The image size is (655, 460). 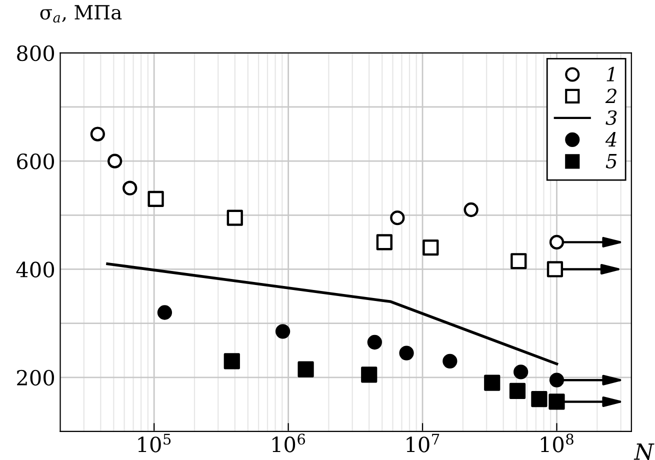 What do you see at coordinates (610, 74) in the screenshot?
I see `legend-label: 1` at bounding box center [610, 74].